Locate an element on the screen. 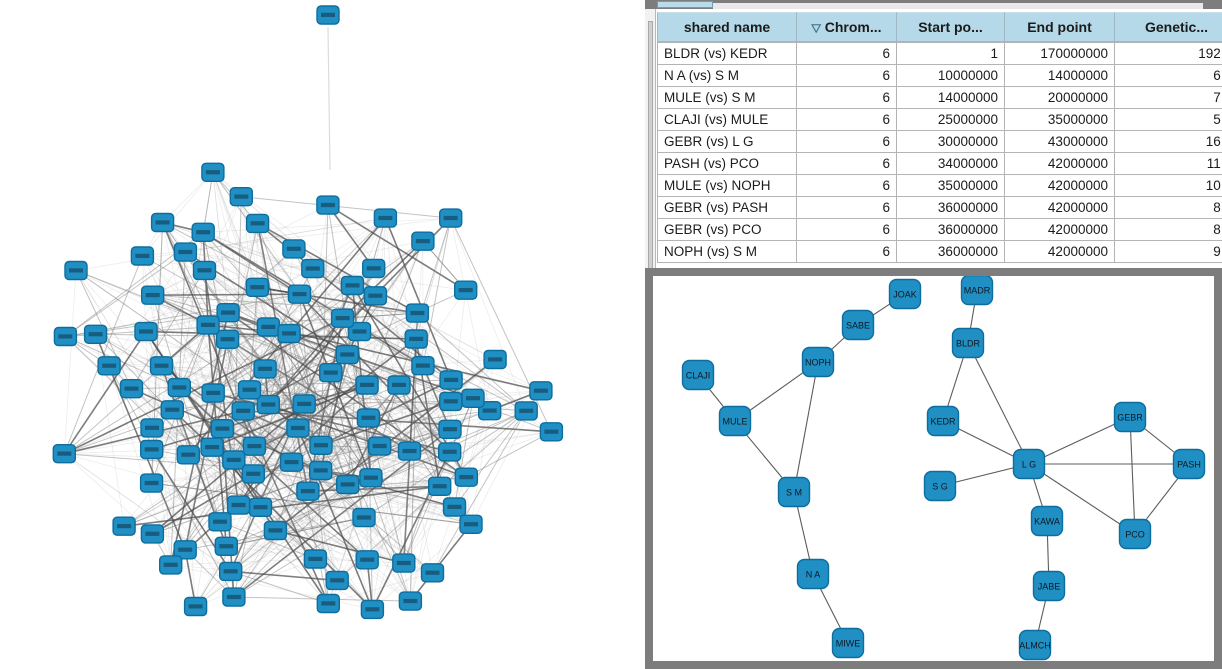  subnetwork-node: N A is located at coordinates (813, 574).